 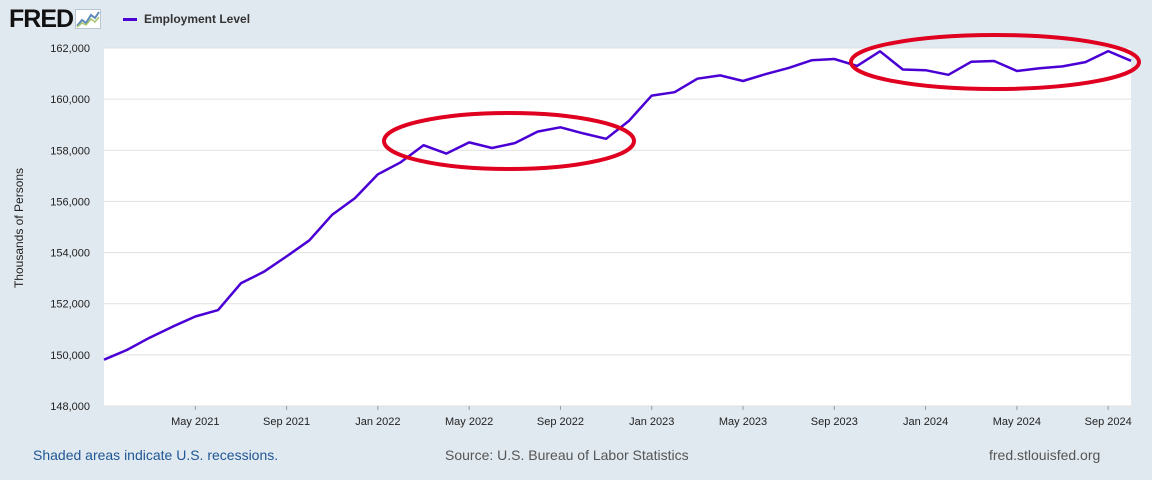 I want to click on x-tick-label: Sep 2024, so click(x=1108, y=422).